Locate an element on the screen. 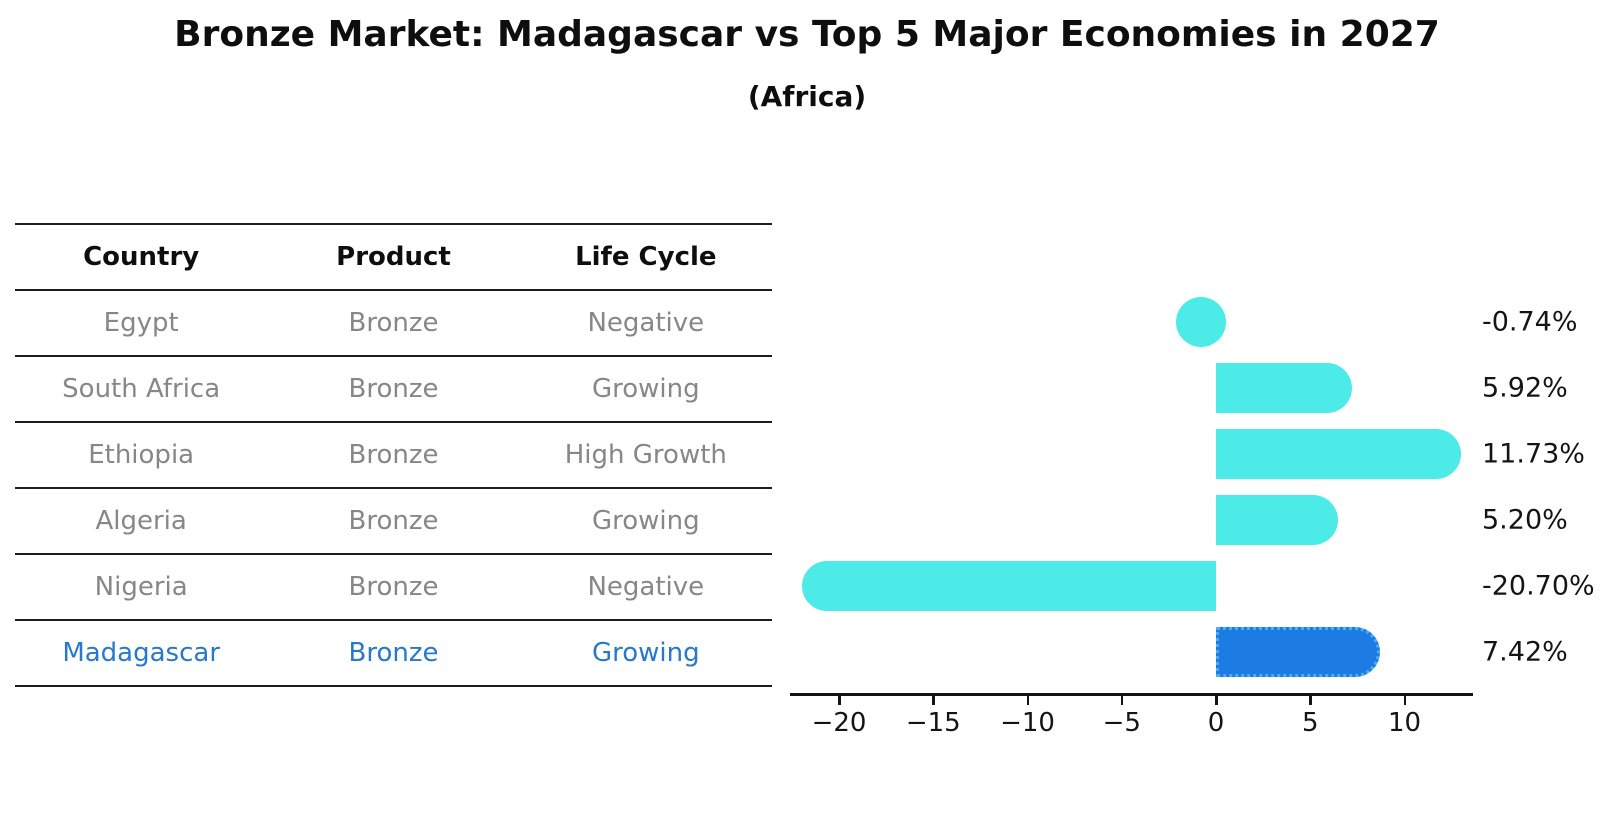 The height and width of the screenshot is (823, 1614). column-header-product: Product is located at coordinates (393, 257).